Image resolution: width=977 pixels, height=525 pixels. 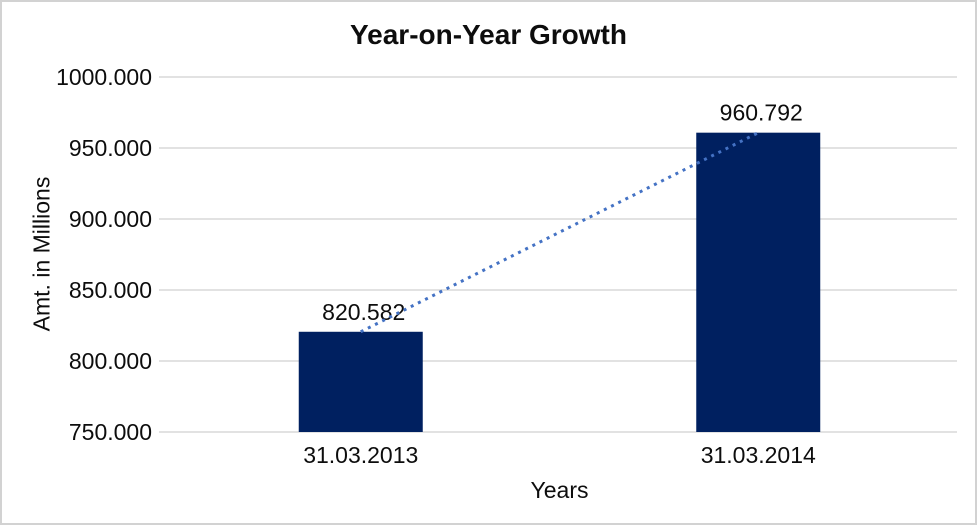 What do you see at coordinates (758, 455) in the screenshot?
I see `x-tick-label: 31.03.2014` at bounding box center [758, 455].